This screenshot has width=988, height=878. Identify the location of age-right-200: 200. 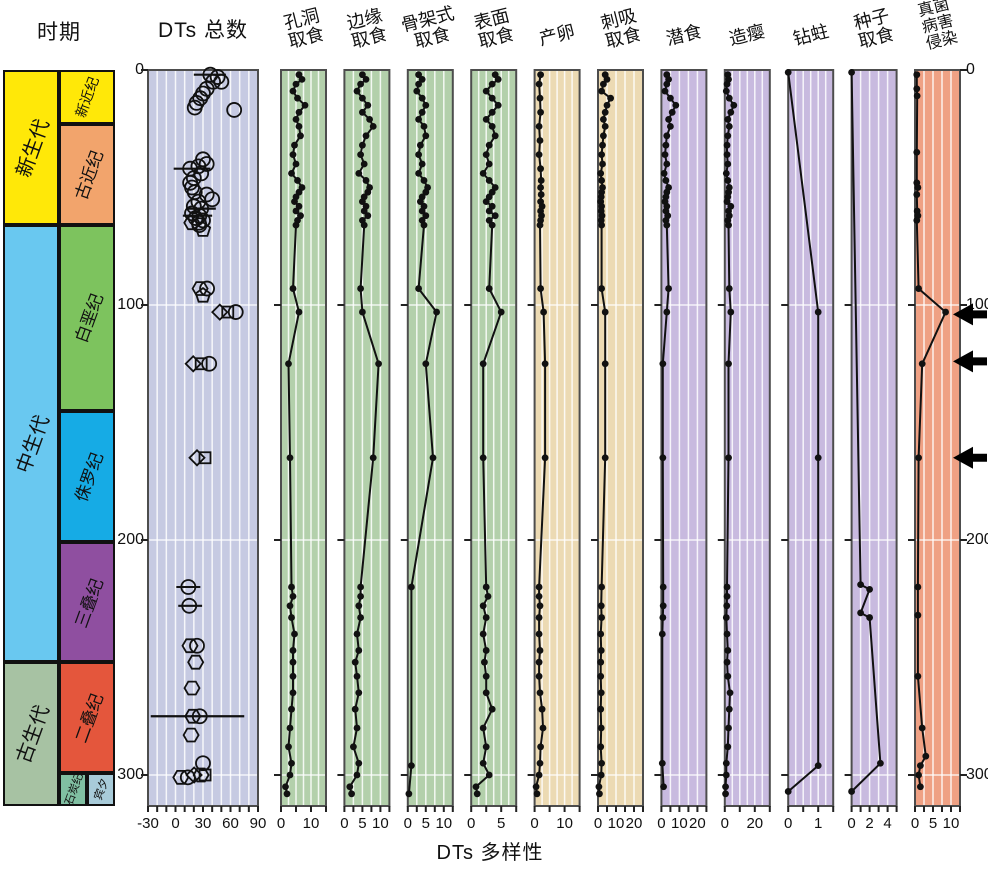
(977, 539).